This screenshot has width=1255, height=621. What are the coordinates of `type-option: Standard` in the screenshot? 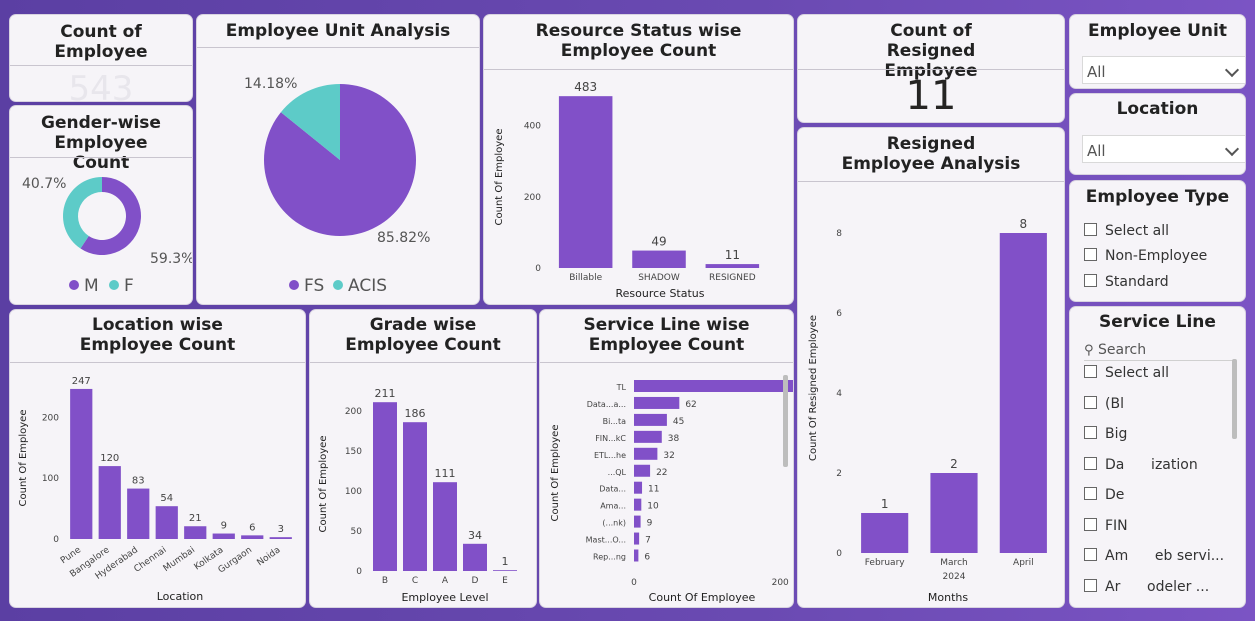 It's located at (1126, 283).